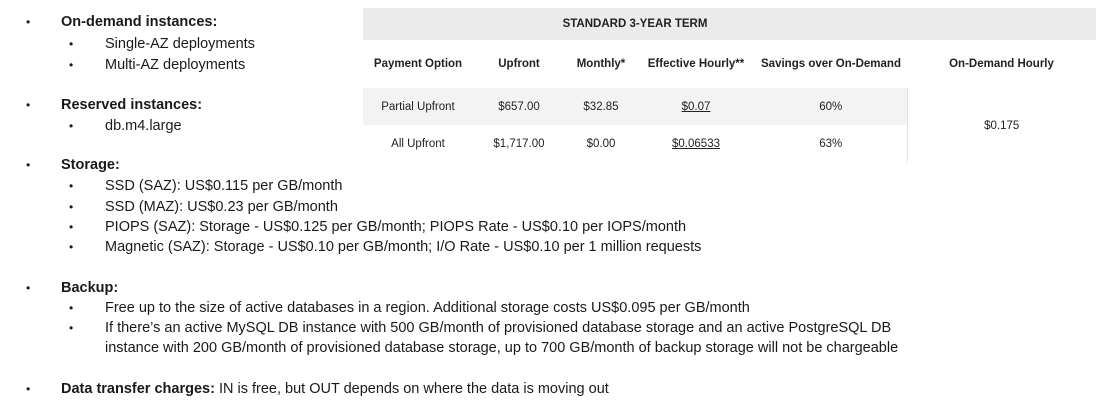 Image resolution: width=1113 pixels, height=411 pixels. Describe the element at coordinates (519, 106) in the screenshot. I see `upfront-cell: $657.00` at that location.